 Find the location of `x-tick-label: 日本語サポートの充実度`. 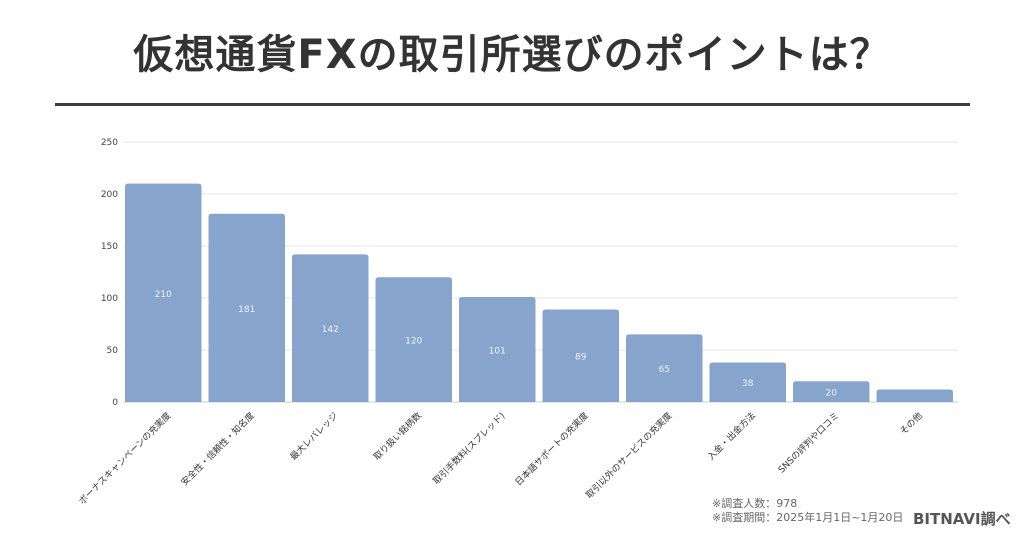

x-tick-label: 日本語サポートの充実度 is located at coordinates (551, 449).